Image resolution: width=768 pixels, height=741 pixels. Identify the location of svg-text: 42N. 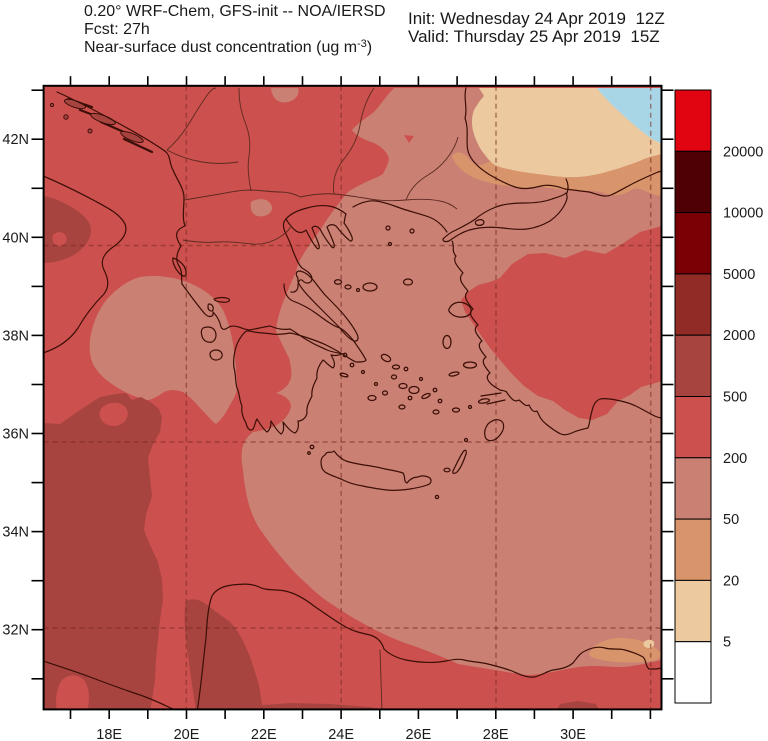
(15, 140).